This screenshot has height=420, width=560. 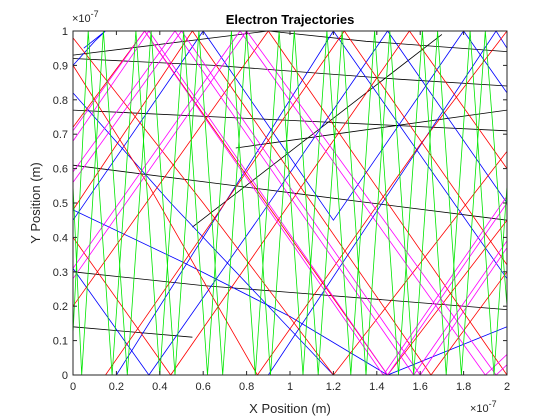 I want to click on chart-title: Electron Trajectories, so click(x=290, y=19).